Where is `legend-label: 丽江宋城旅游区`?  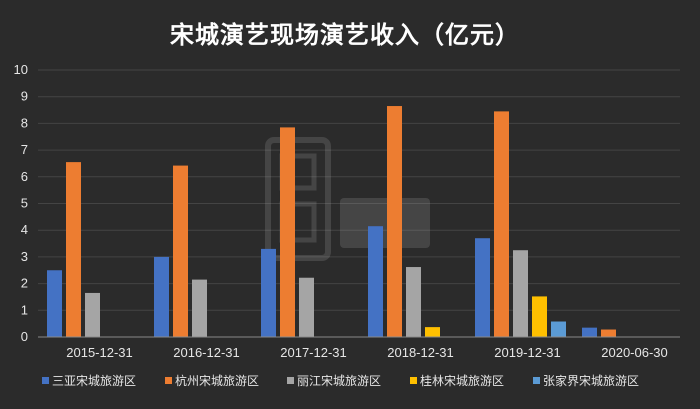
legend-label: 丽江宋城旅游区 is located at coordinates (339, 380).